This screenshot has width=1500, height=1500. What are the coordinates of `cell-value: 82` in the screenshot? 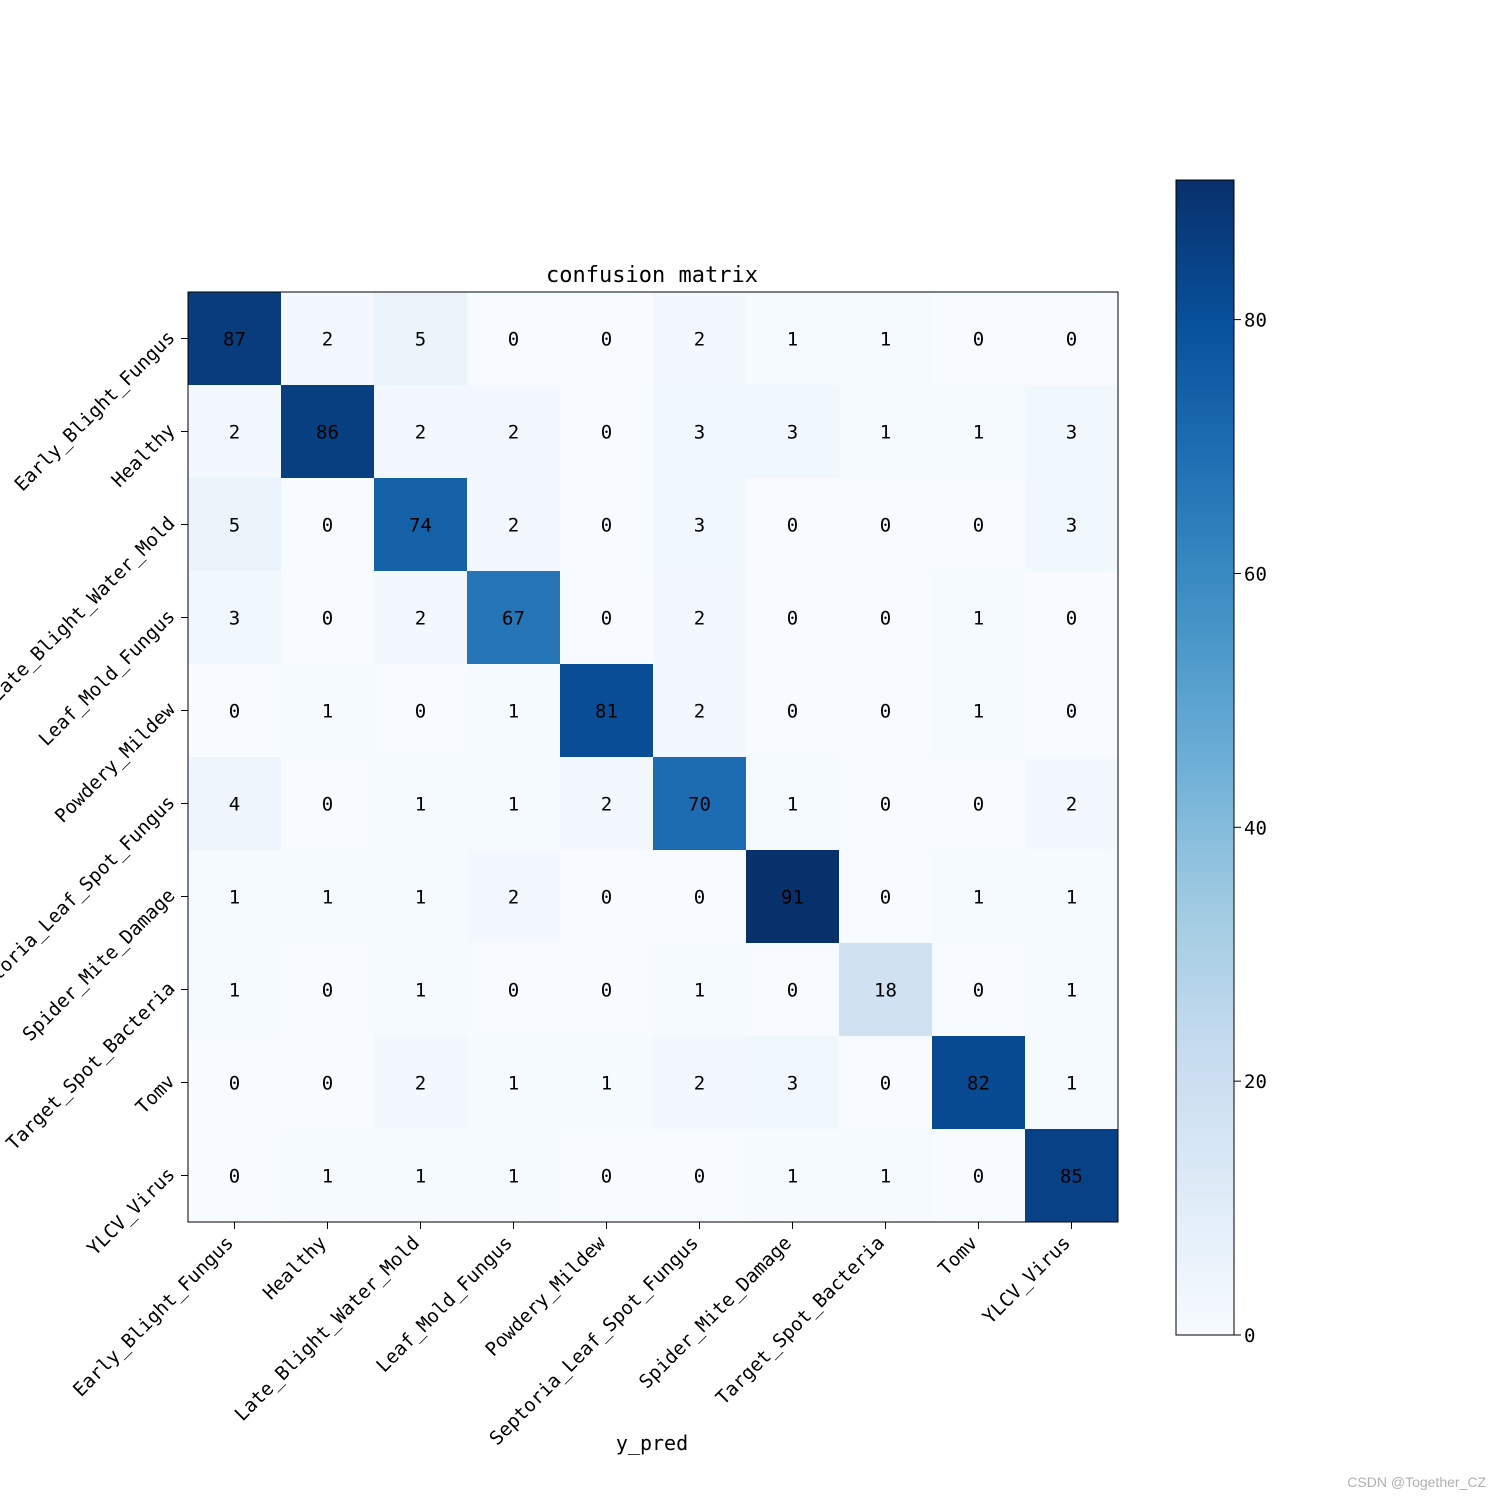 It's located at (978, 1084).